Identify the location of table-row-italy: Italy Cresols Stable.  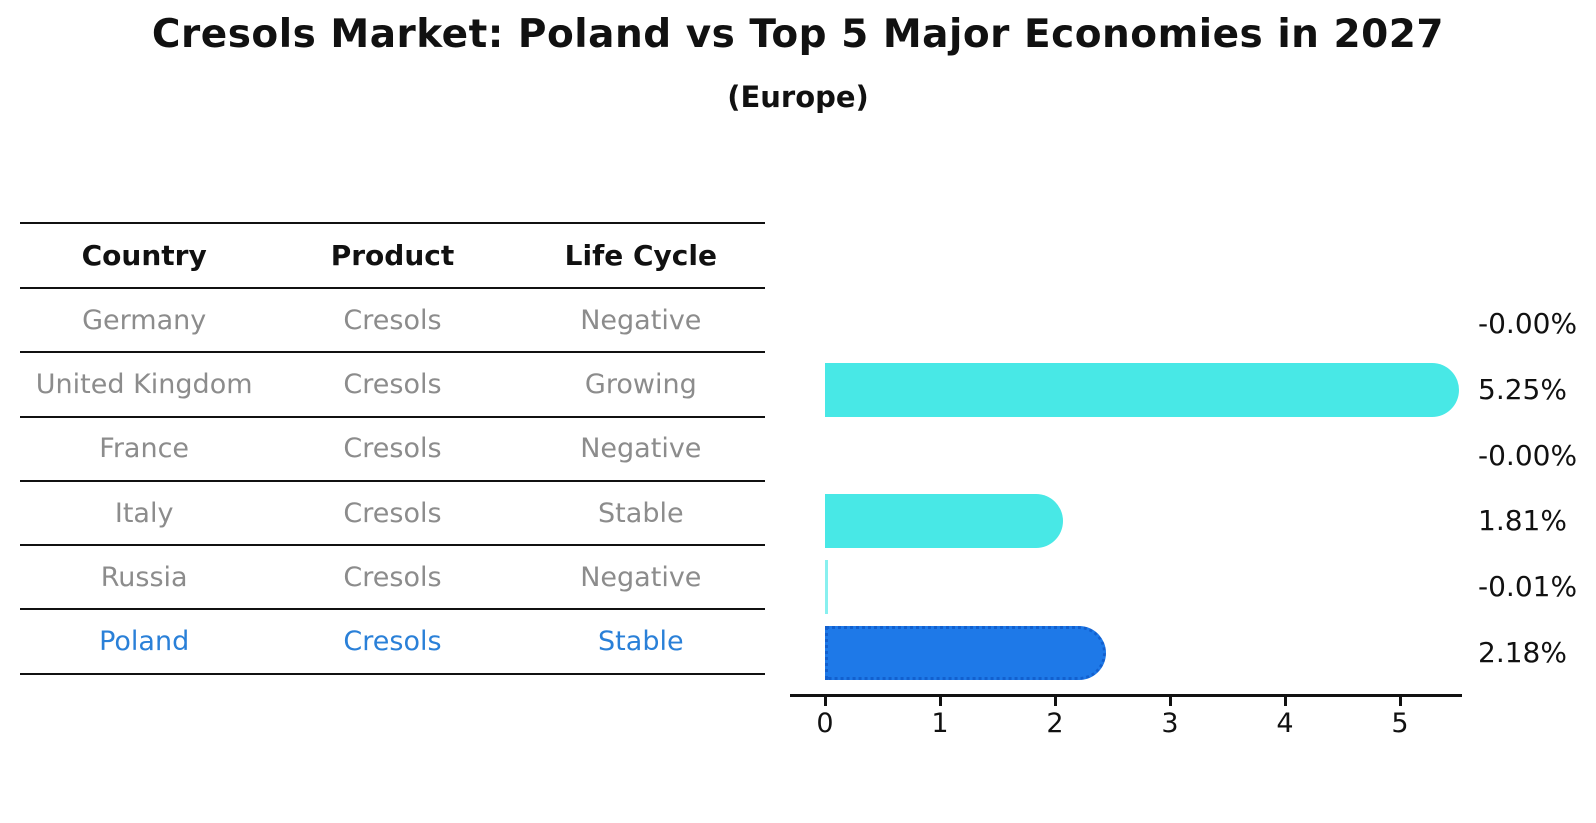
(392, 514).